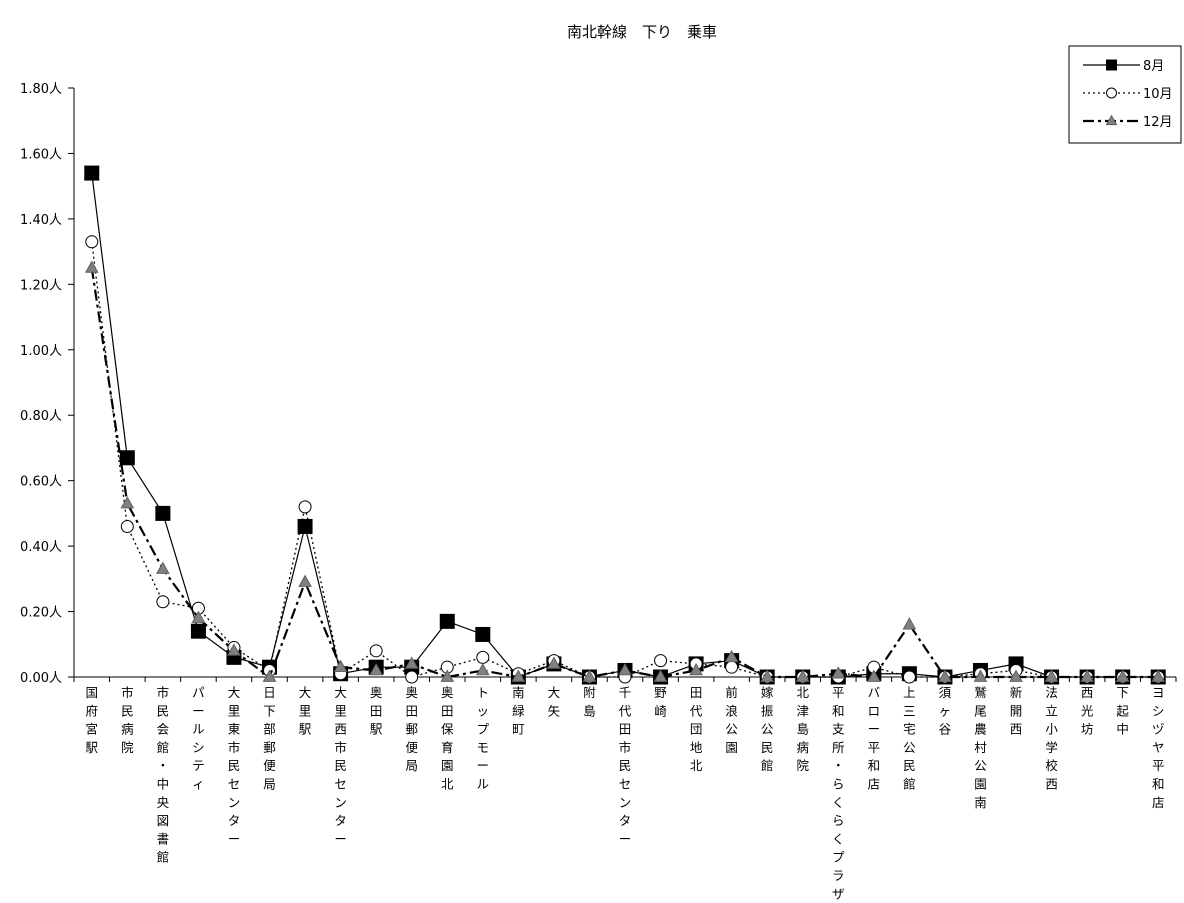  What do you see at coordinates (41, 89) in the screenshot?
I see `y-tick-label: 1.80人` at bounding box center [41, 89].